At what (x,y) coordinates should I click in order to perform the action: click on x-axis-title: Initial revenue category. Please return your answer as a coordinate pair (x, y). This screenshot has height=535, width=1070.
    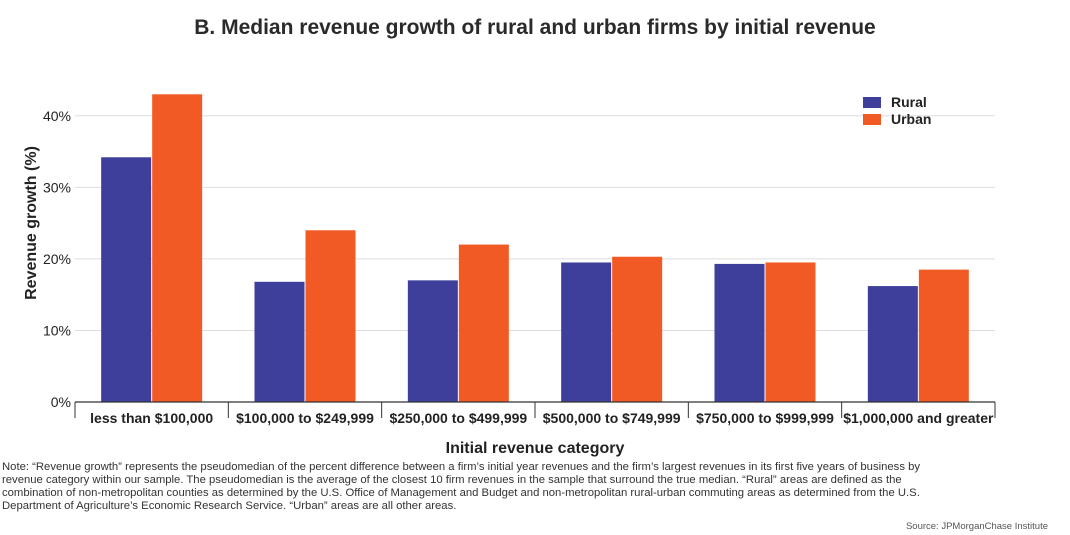
    Looking at the image, I should click on (535, 448).